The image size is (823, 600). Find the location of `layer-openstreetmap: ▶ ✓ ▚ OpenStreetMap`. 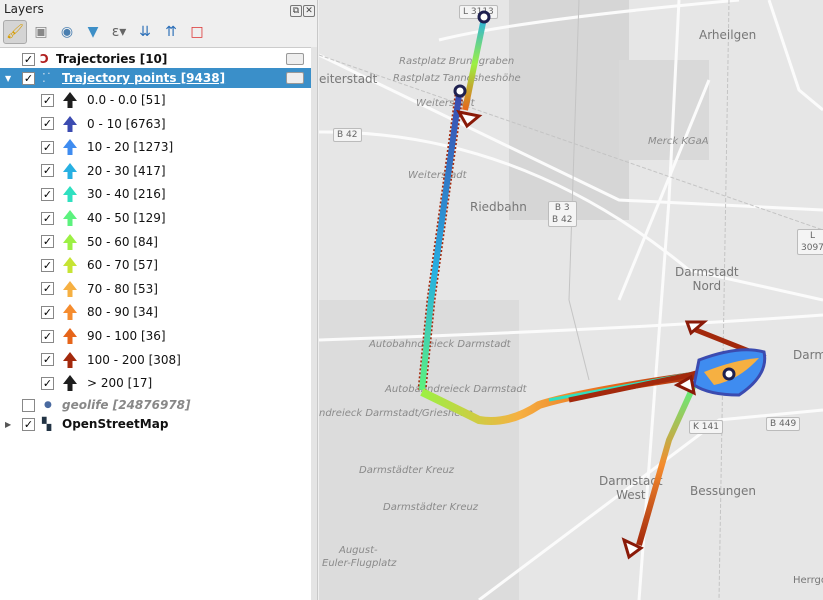

layer-openstreetmap: ▶ ✓ ▚ OpenStreetMap is located at coordinates (156, 424).